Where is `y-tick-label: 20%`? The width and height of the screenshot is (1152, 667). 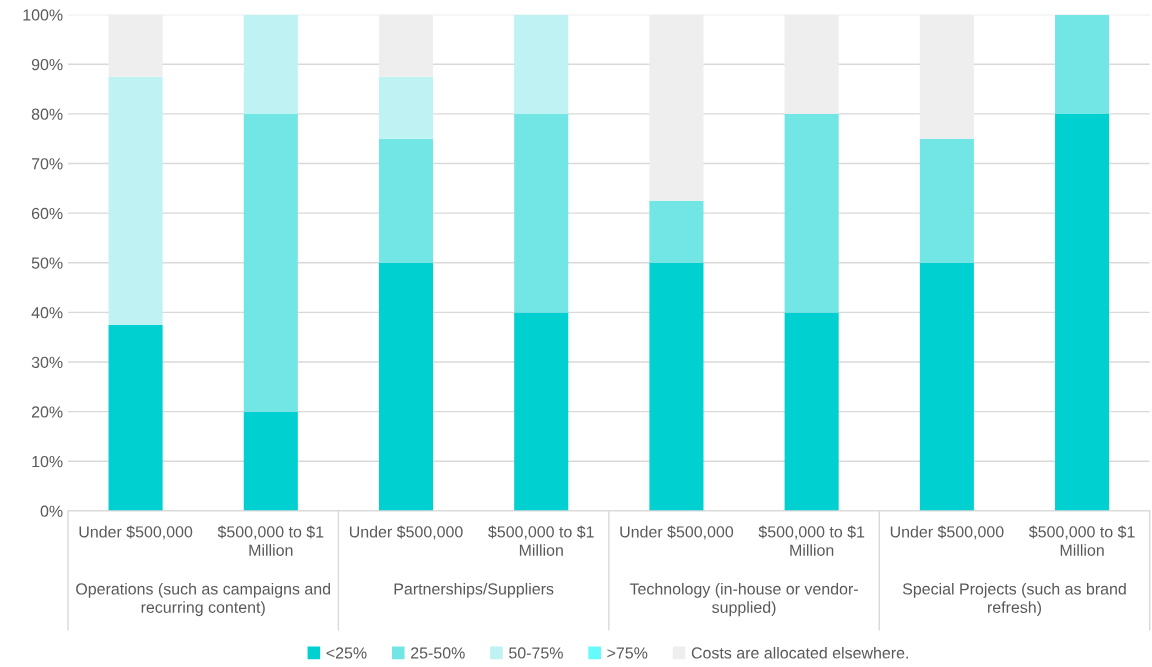
y-tick-label: 20% is located at coordinates (47, 412).